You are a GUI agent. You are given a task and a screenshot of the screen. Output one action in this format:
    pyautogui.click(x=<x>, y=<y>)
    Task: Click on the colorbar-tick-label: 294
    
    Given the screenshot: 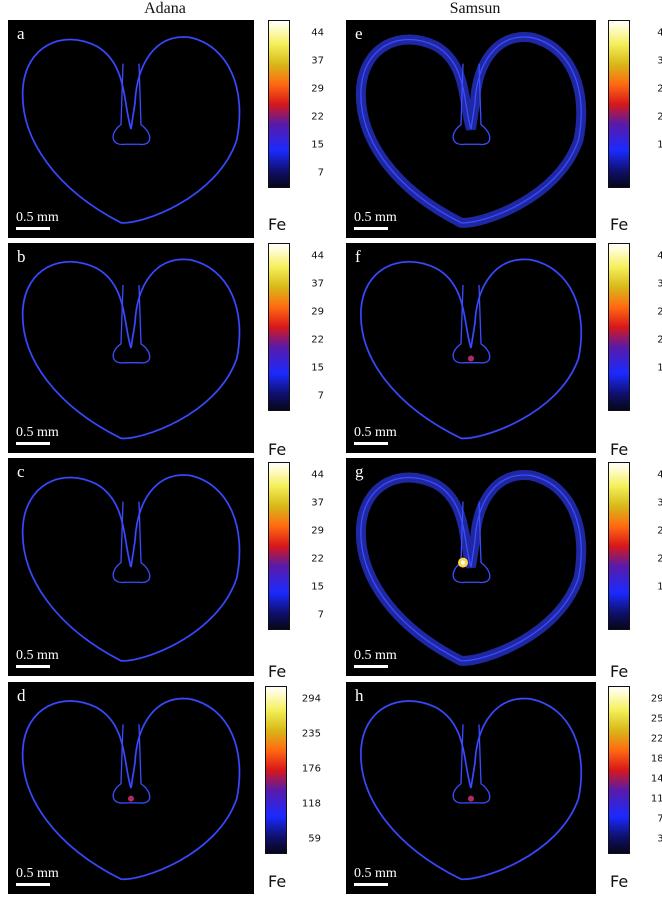 What is the action you would take?
    pyautogui.click(x=656, y=699)
    